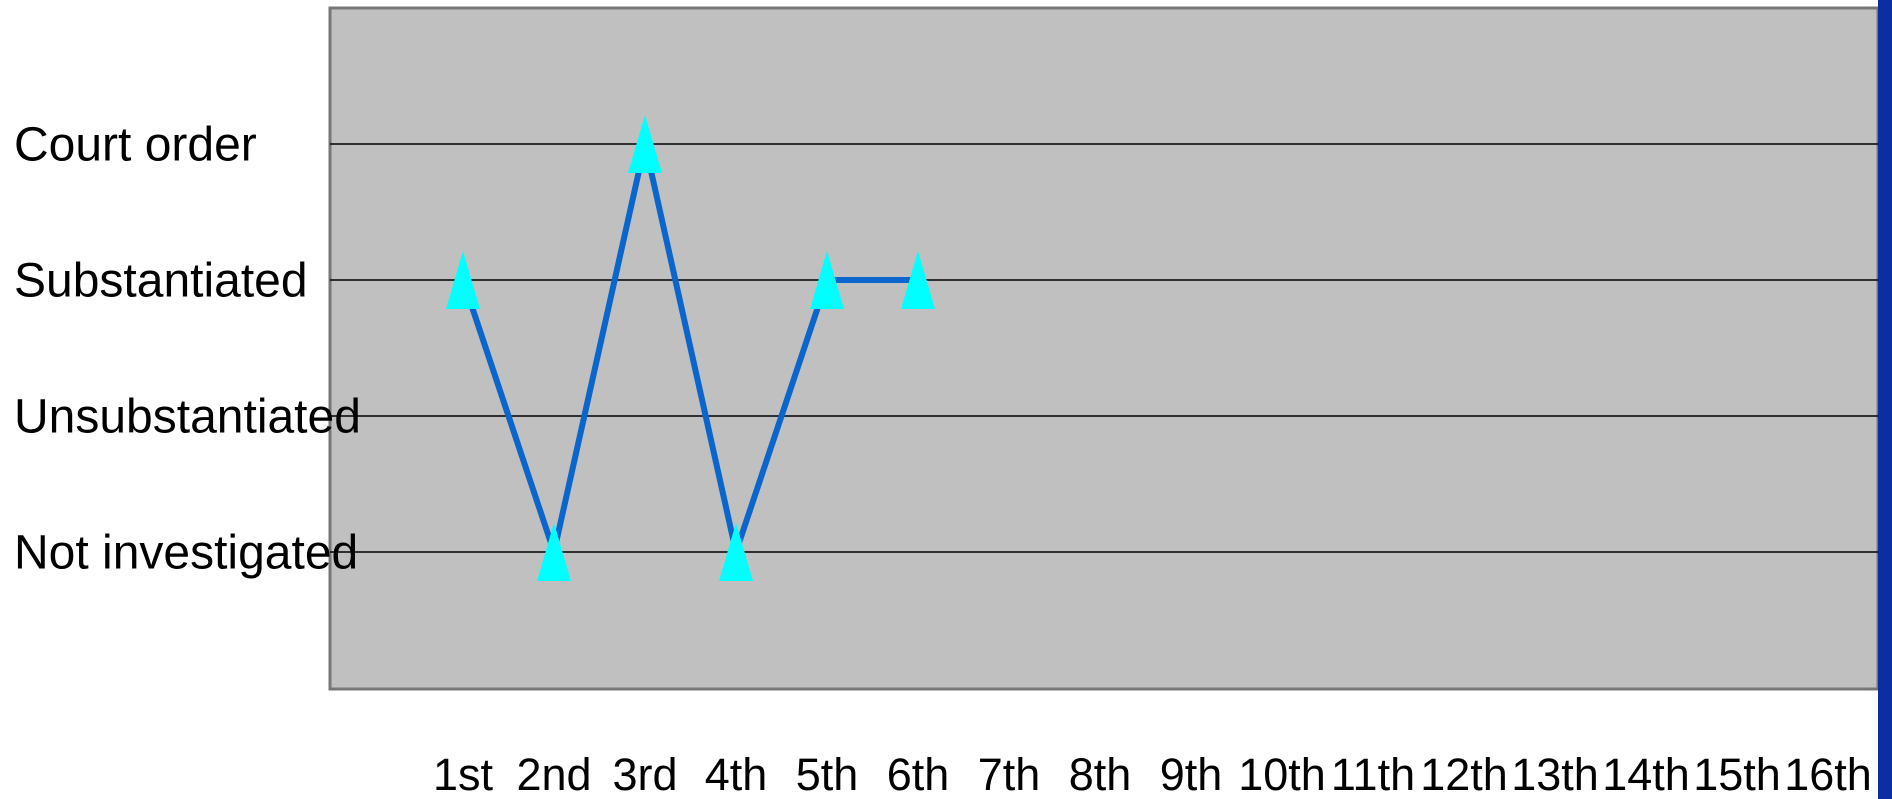 Image resolution: width=1892 pixels, height=799 pixels. What do you see at coordinates (1737, 774) in the screenshot?
I see `x-tick-label: 15th` at bounding box center [1737, 774].